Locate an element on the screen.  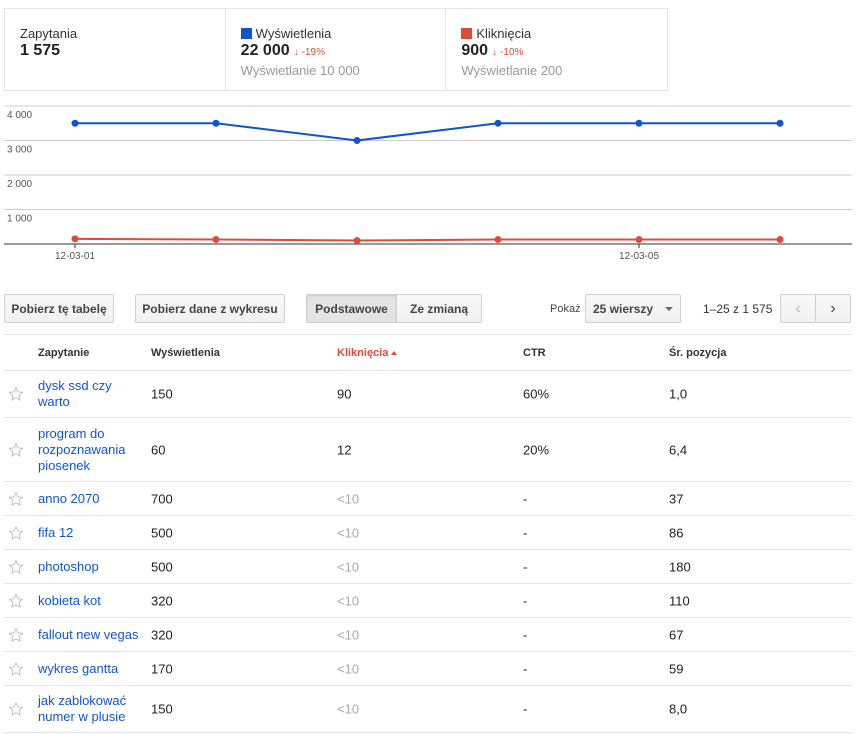
query-link: photoshop is located at coordinates (68, 566).